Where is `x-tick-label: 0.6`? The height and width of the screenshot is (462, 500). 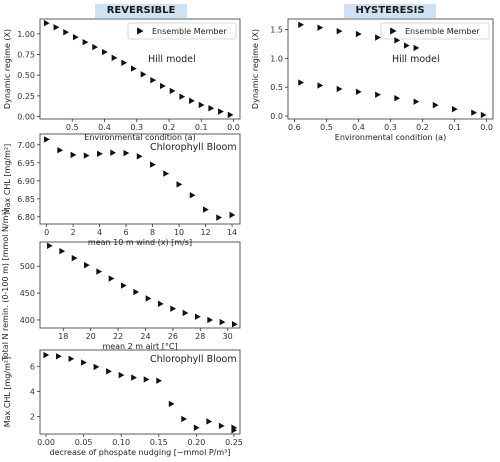 x-tick-label: 0.6 is located at coordinates (294, 127).